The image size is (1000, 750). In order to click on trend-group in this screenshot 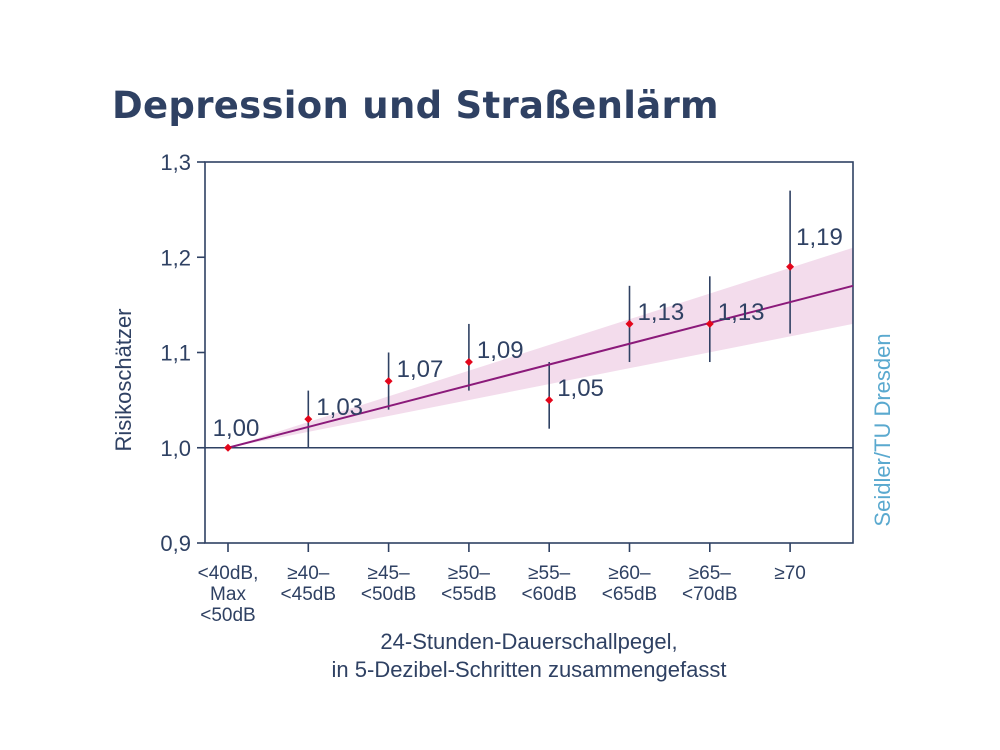, I will do `click(540, 366)`.